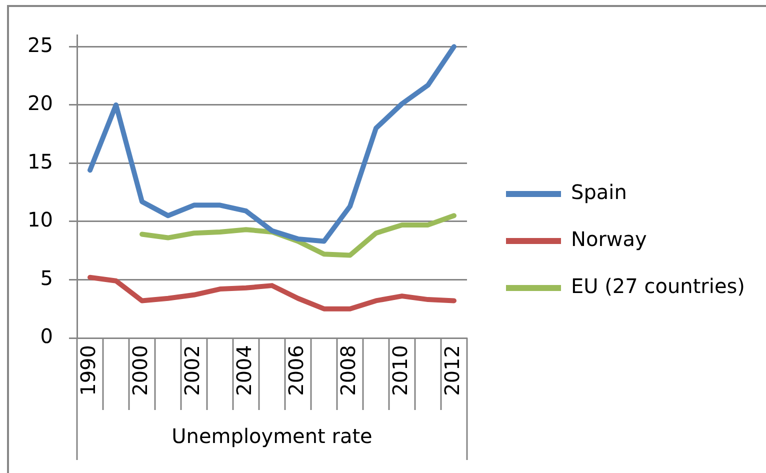 Image resolution: width=766 pixels, height=473 pixels. Describe the element at coordinates (400, 370) in the screenshot. I see `x-tick-label: 2010` at that location.